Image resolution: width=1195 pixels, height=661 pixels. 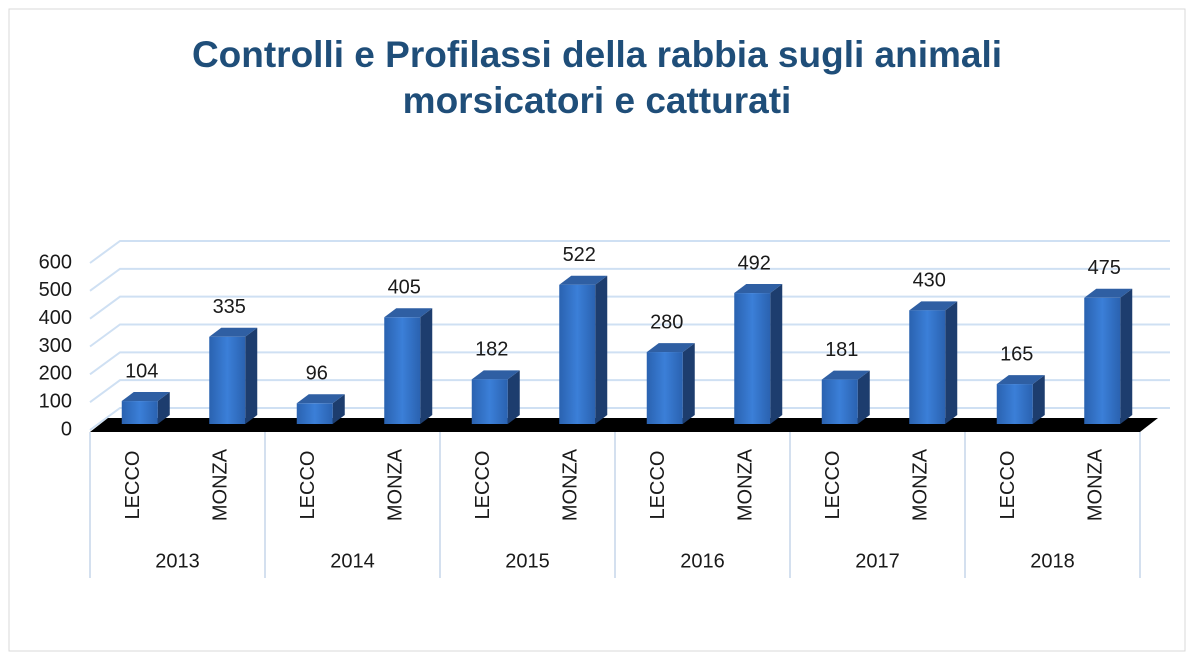 What do you see at coordinates (527, 561) in the screenshot?
I see `group-label: 2015` at bounding box center [527, 561].